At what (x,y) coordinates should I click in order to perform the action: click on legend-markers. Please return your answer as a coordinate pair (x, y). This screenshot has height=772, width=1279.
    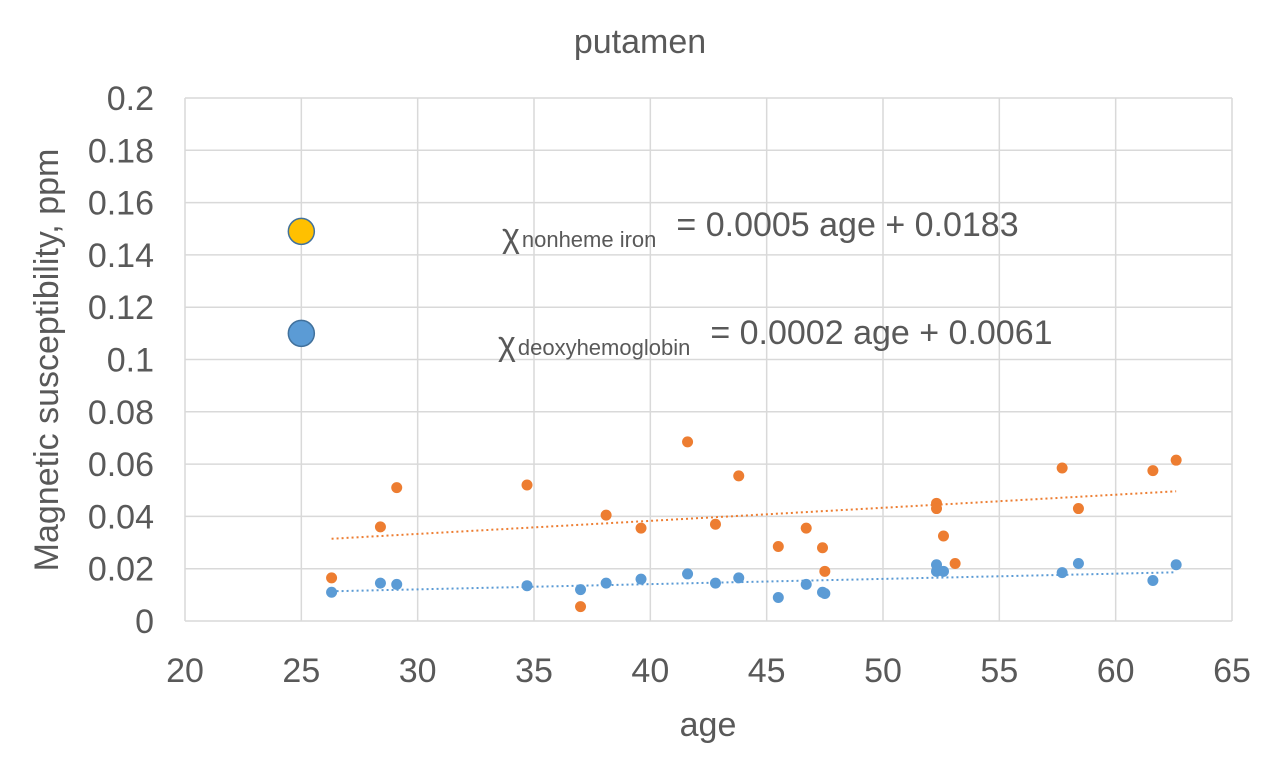
    Looking at the image, I should click on (301, 282).